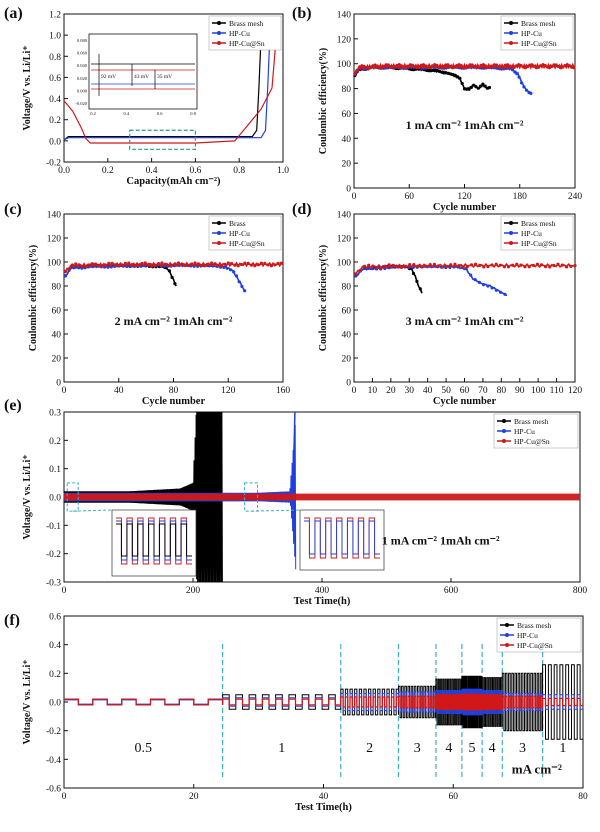 The height and width of the screenshot is (832, 600). Describe the element at coordinates (283, 391) in the screenshot. I see `x-tick-label: 160` at that location.